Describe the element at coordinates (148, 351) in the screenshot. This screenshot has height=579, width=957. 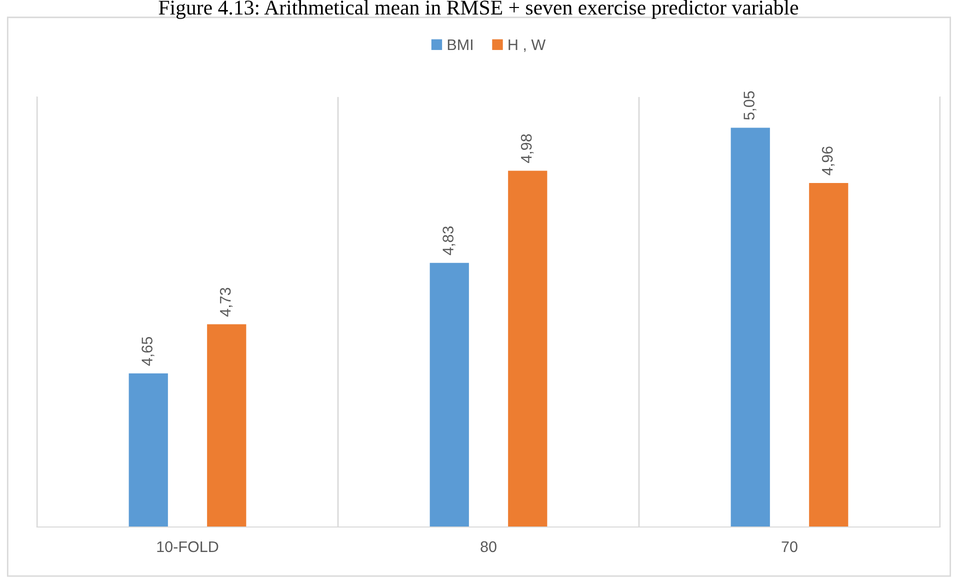
I see `data-label: 4,65` at that location.